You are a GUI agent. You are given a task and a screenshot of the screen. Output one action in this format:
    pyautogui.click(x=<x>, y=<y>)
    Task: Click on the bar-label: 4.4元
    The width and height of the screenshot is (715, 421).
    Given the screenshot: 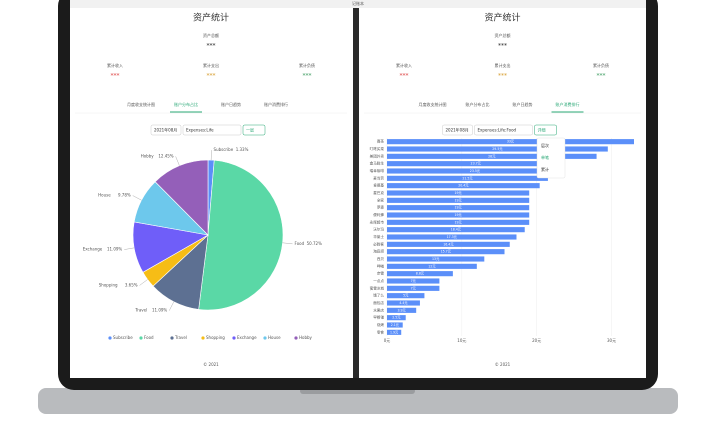 What is the action you would take?
    pyautogui.click(x=403, y=303)
    